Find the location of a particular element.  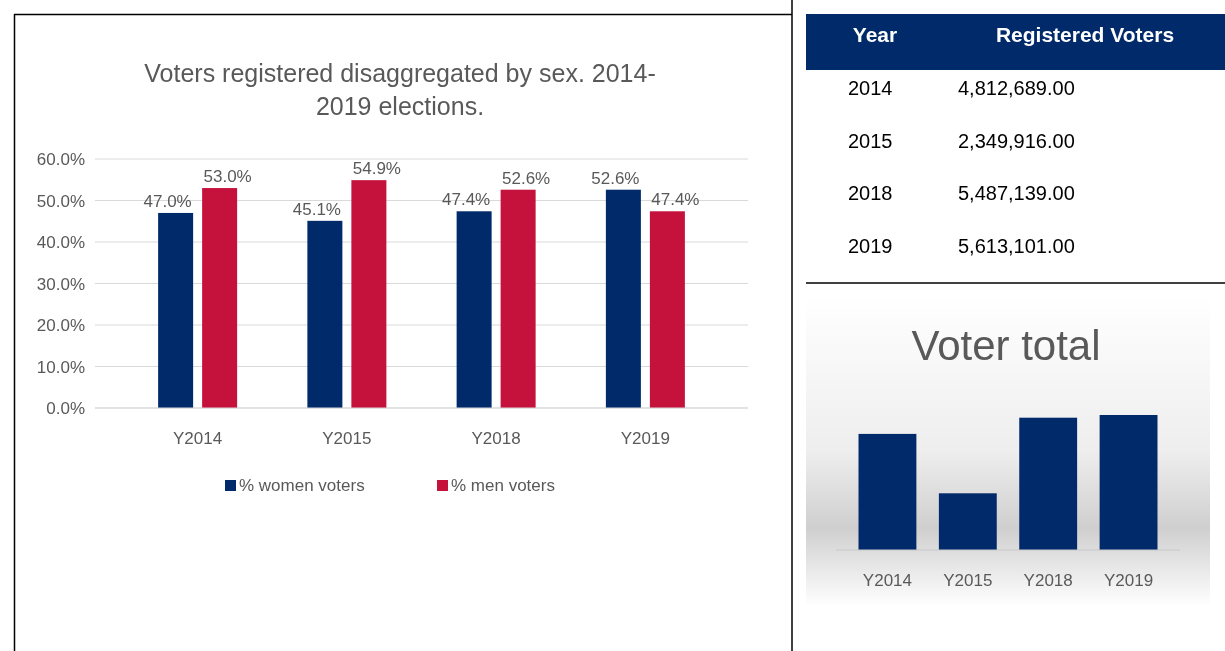

data-label: 2,349,916.00 is located at coordinates (1016, 140).